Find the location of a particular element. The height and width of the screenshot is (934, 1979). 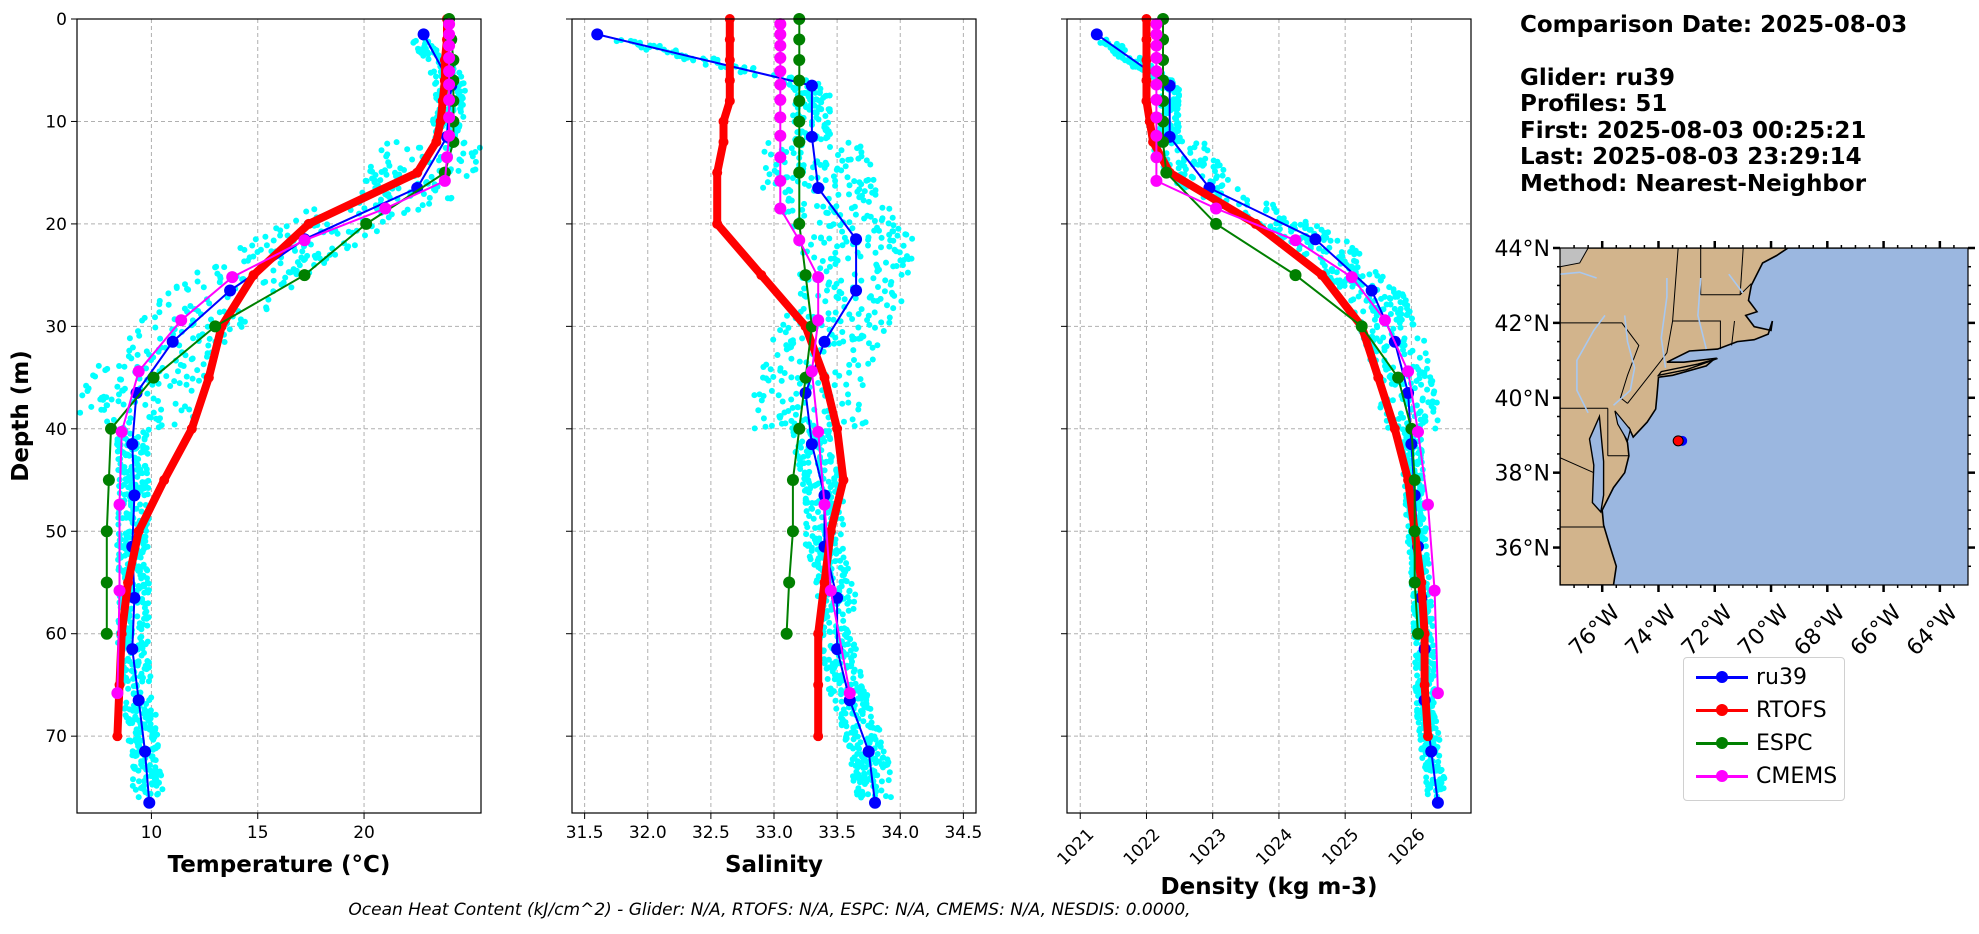

series-ru39 is located at coordinates (736, 418).